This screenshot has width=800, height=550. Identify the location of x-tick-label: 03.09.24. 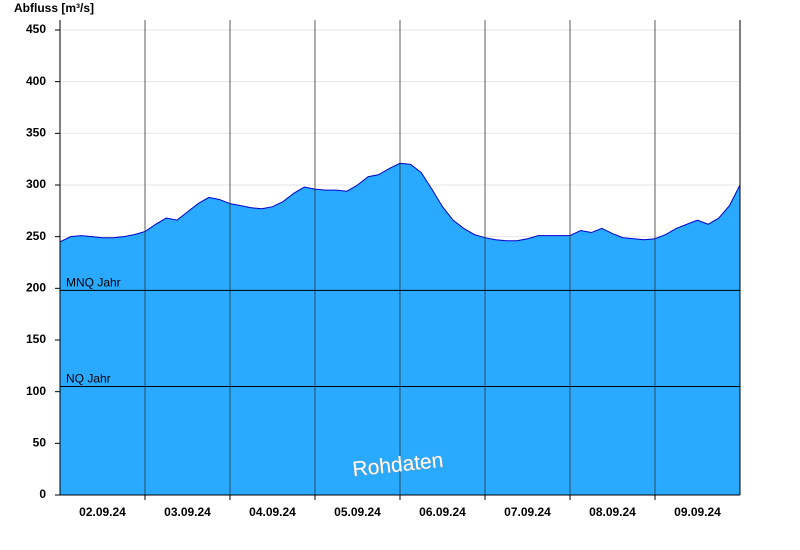
(187, 512).